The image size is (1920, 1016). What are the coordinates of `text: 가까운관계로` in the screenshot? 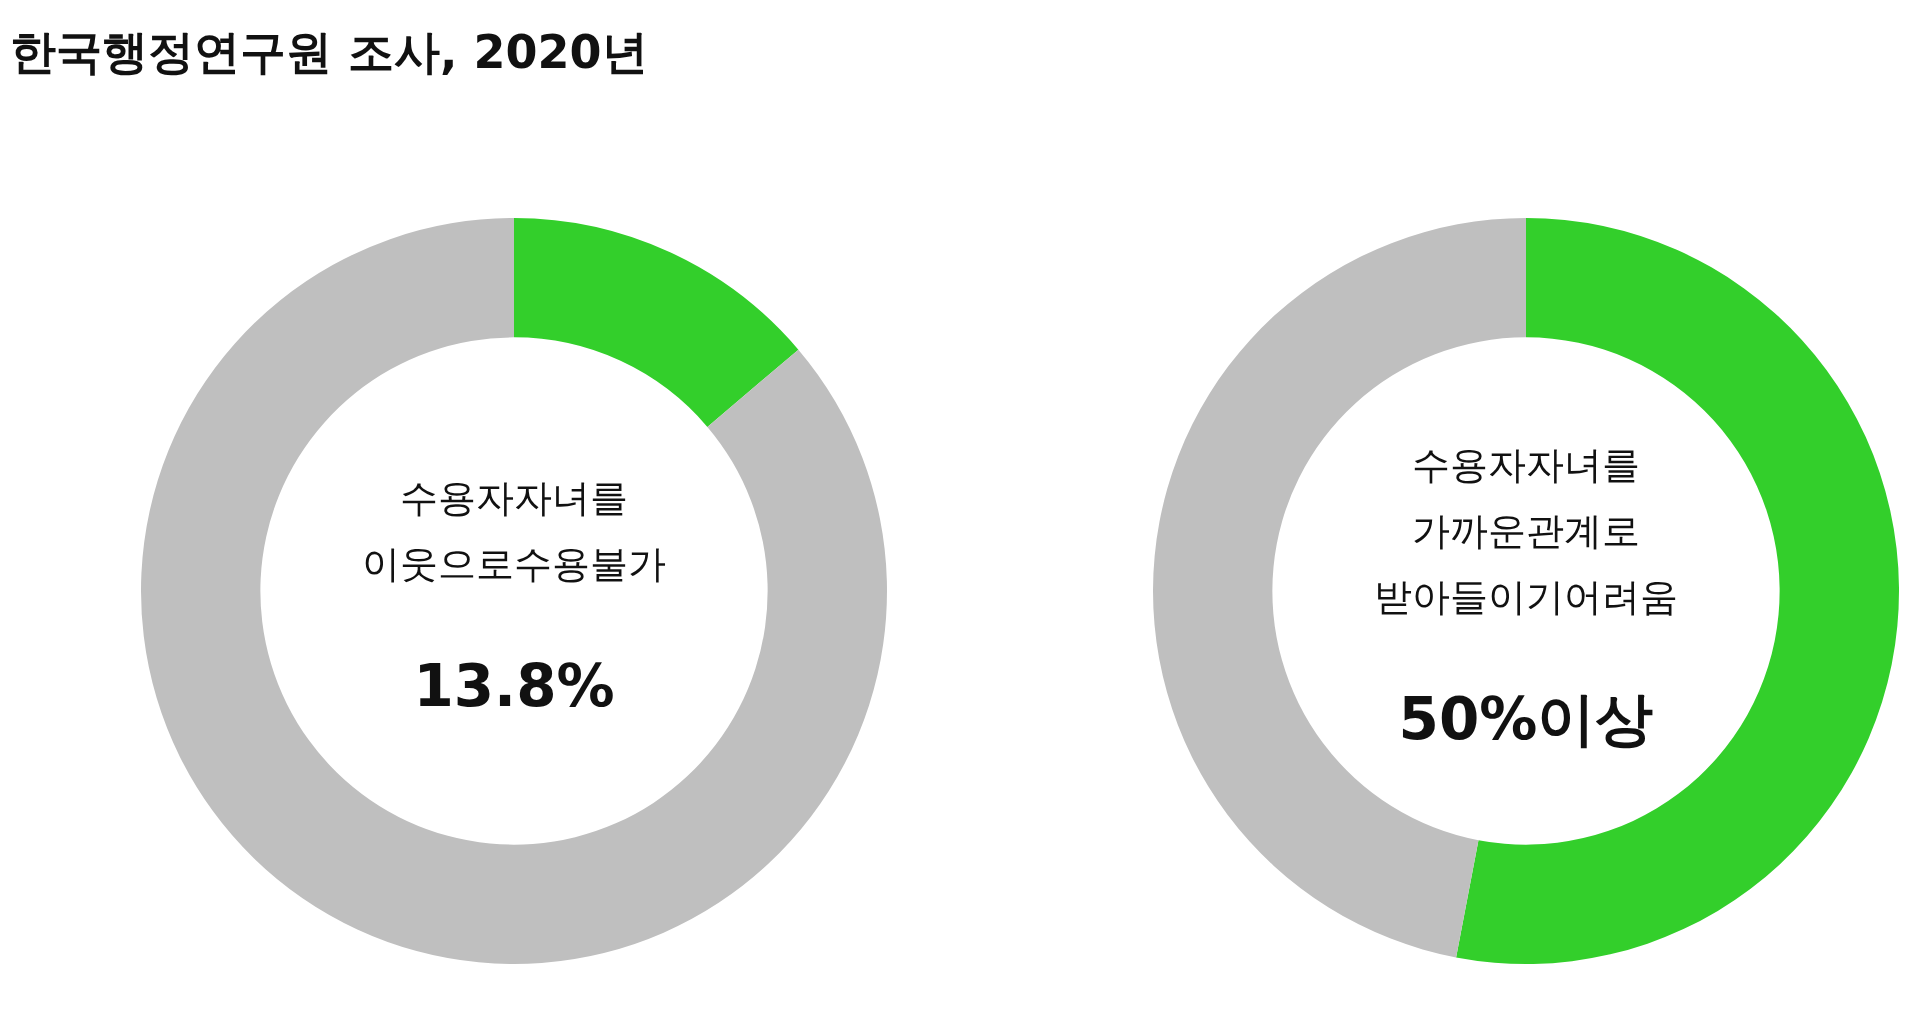 It's located at (1526, 531).